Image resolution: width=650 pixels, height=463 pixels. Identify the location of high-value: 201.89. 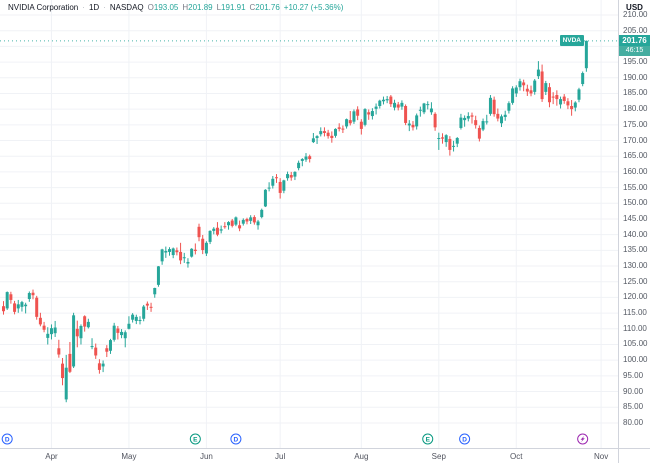
(200, 7).